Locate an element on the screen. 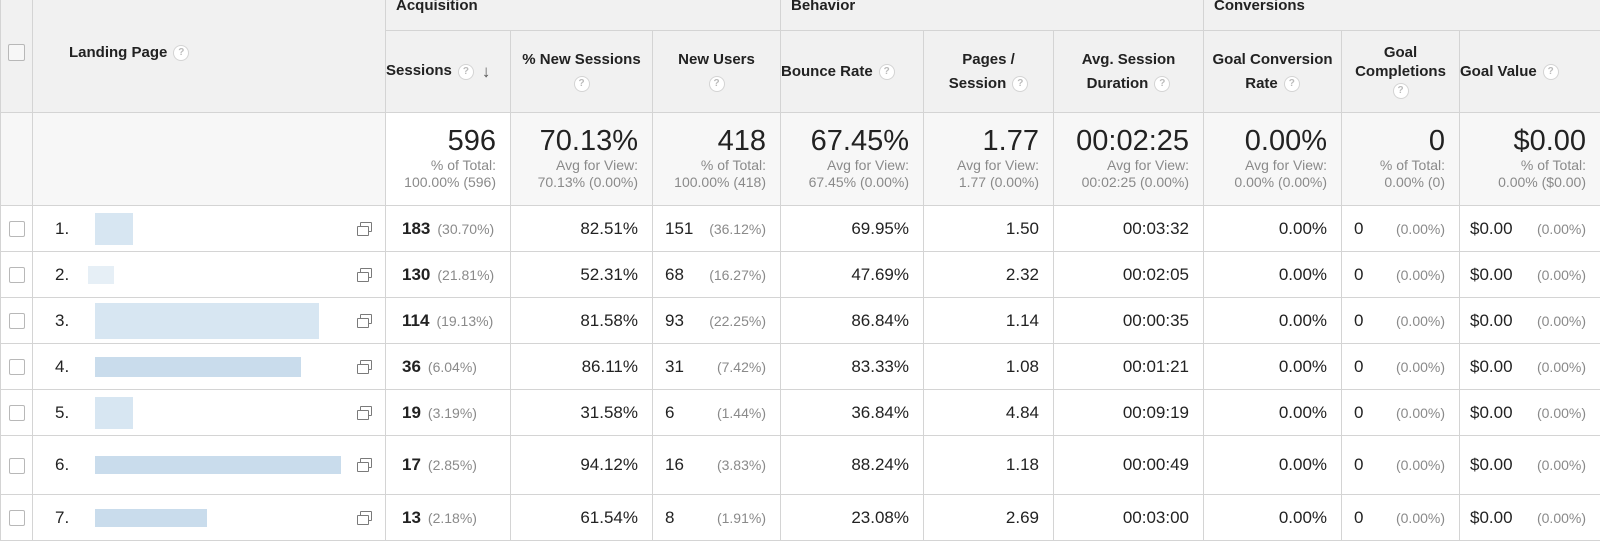  goal-value-value: $0.00 is located at coordinates (1491, 517).